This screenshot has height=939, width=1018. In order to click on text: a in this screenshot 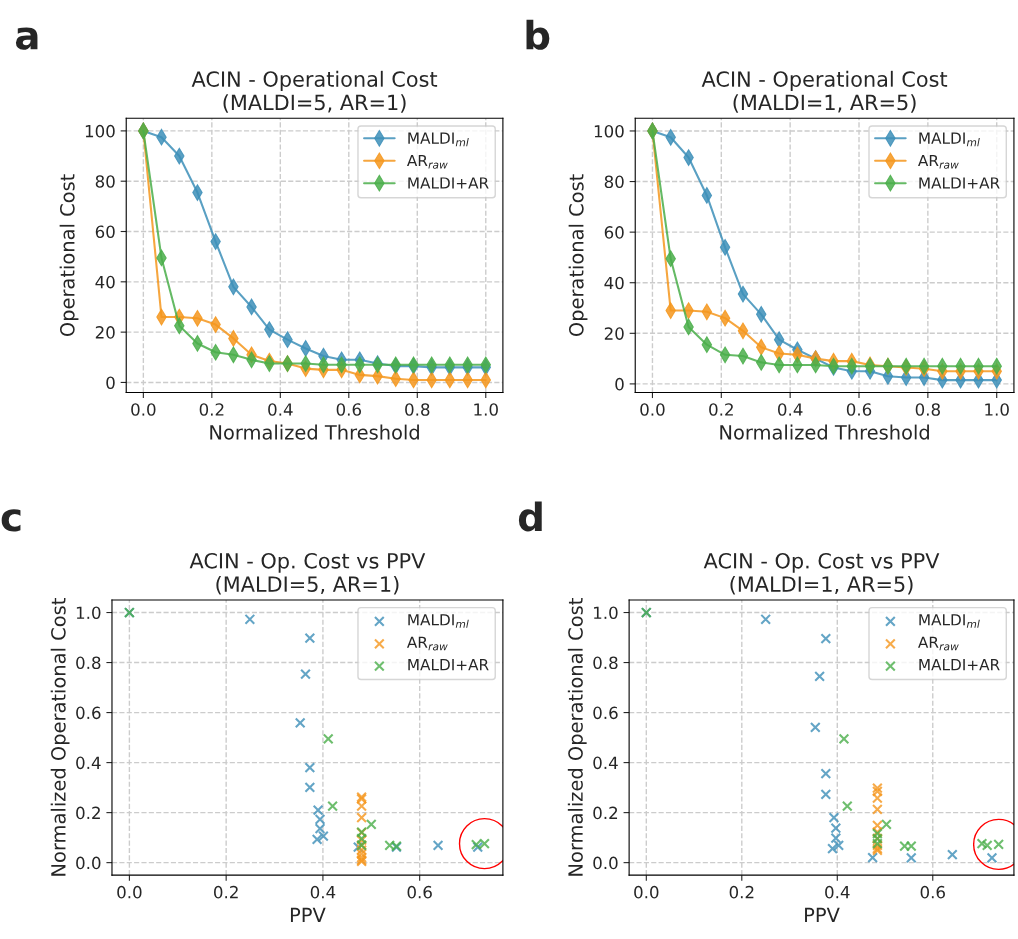, I will do `click(26, 38)`.